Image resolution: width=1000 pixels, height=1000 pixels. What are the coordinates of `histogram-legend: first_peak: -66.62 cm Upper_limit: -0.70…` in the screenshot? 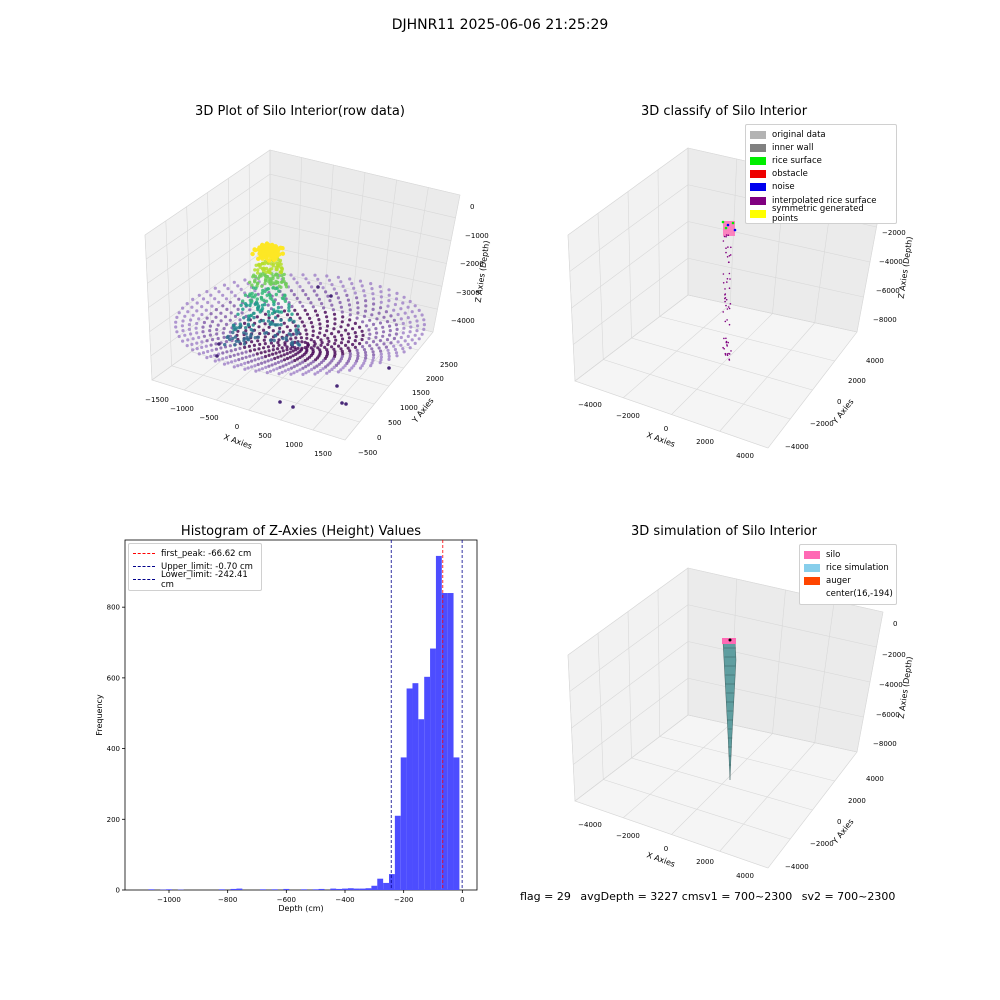 It's located at (195, 567).